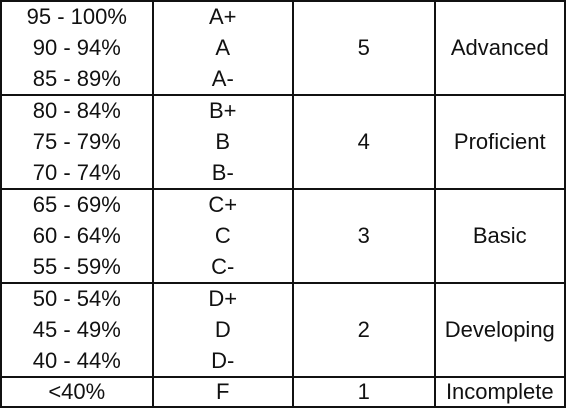 The height and width of the screenshot is (413, 568). I want to click on letter-grade: D, so click(222, 329).